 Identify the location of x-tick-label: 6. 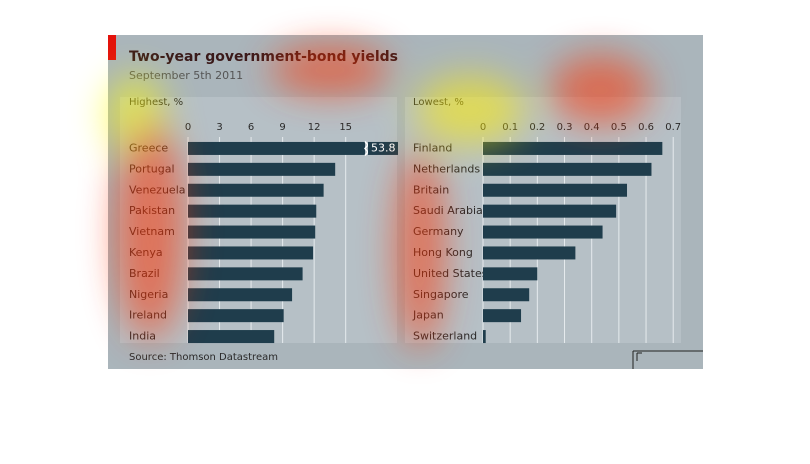
(251, 127).